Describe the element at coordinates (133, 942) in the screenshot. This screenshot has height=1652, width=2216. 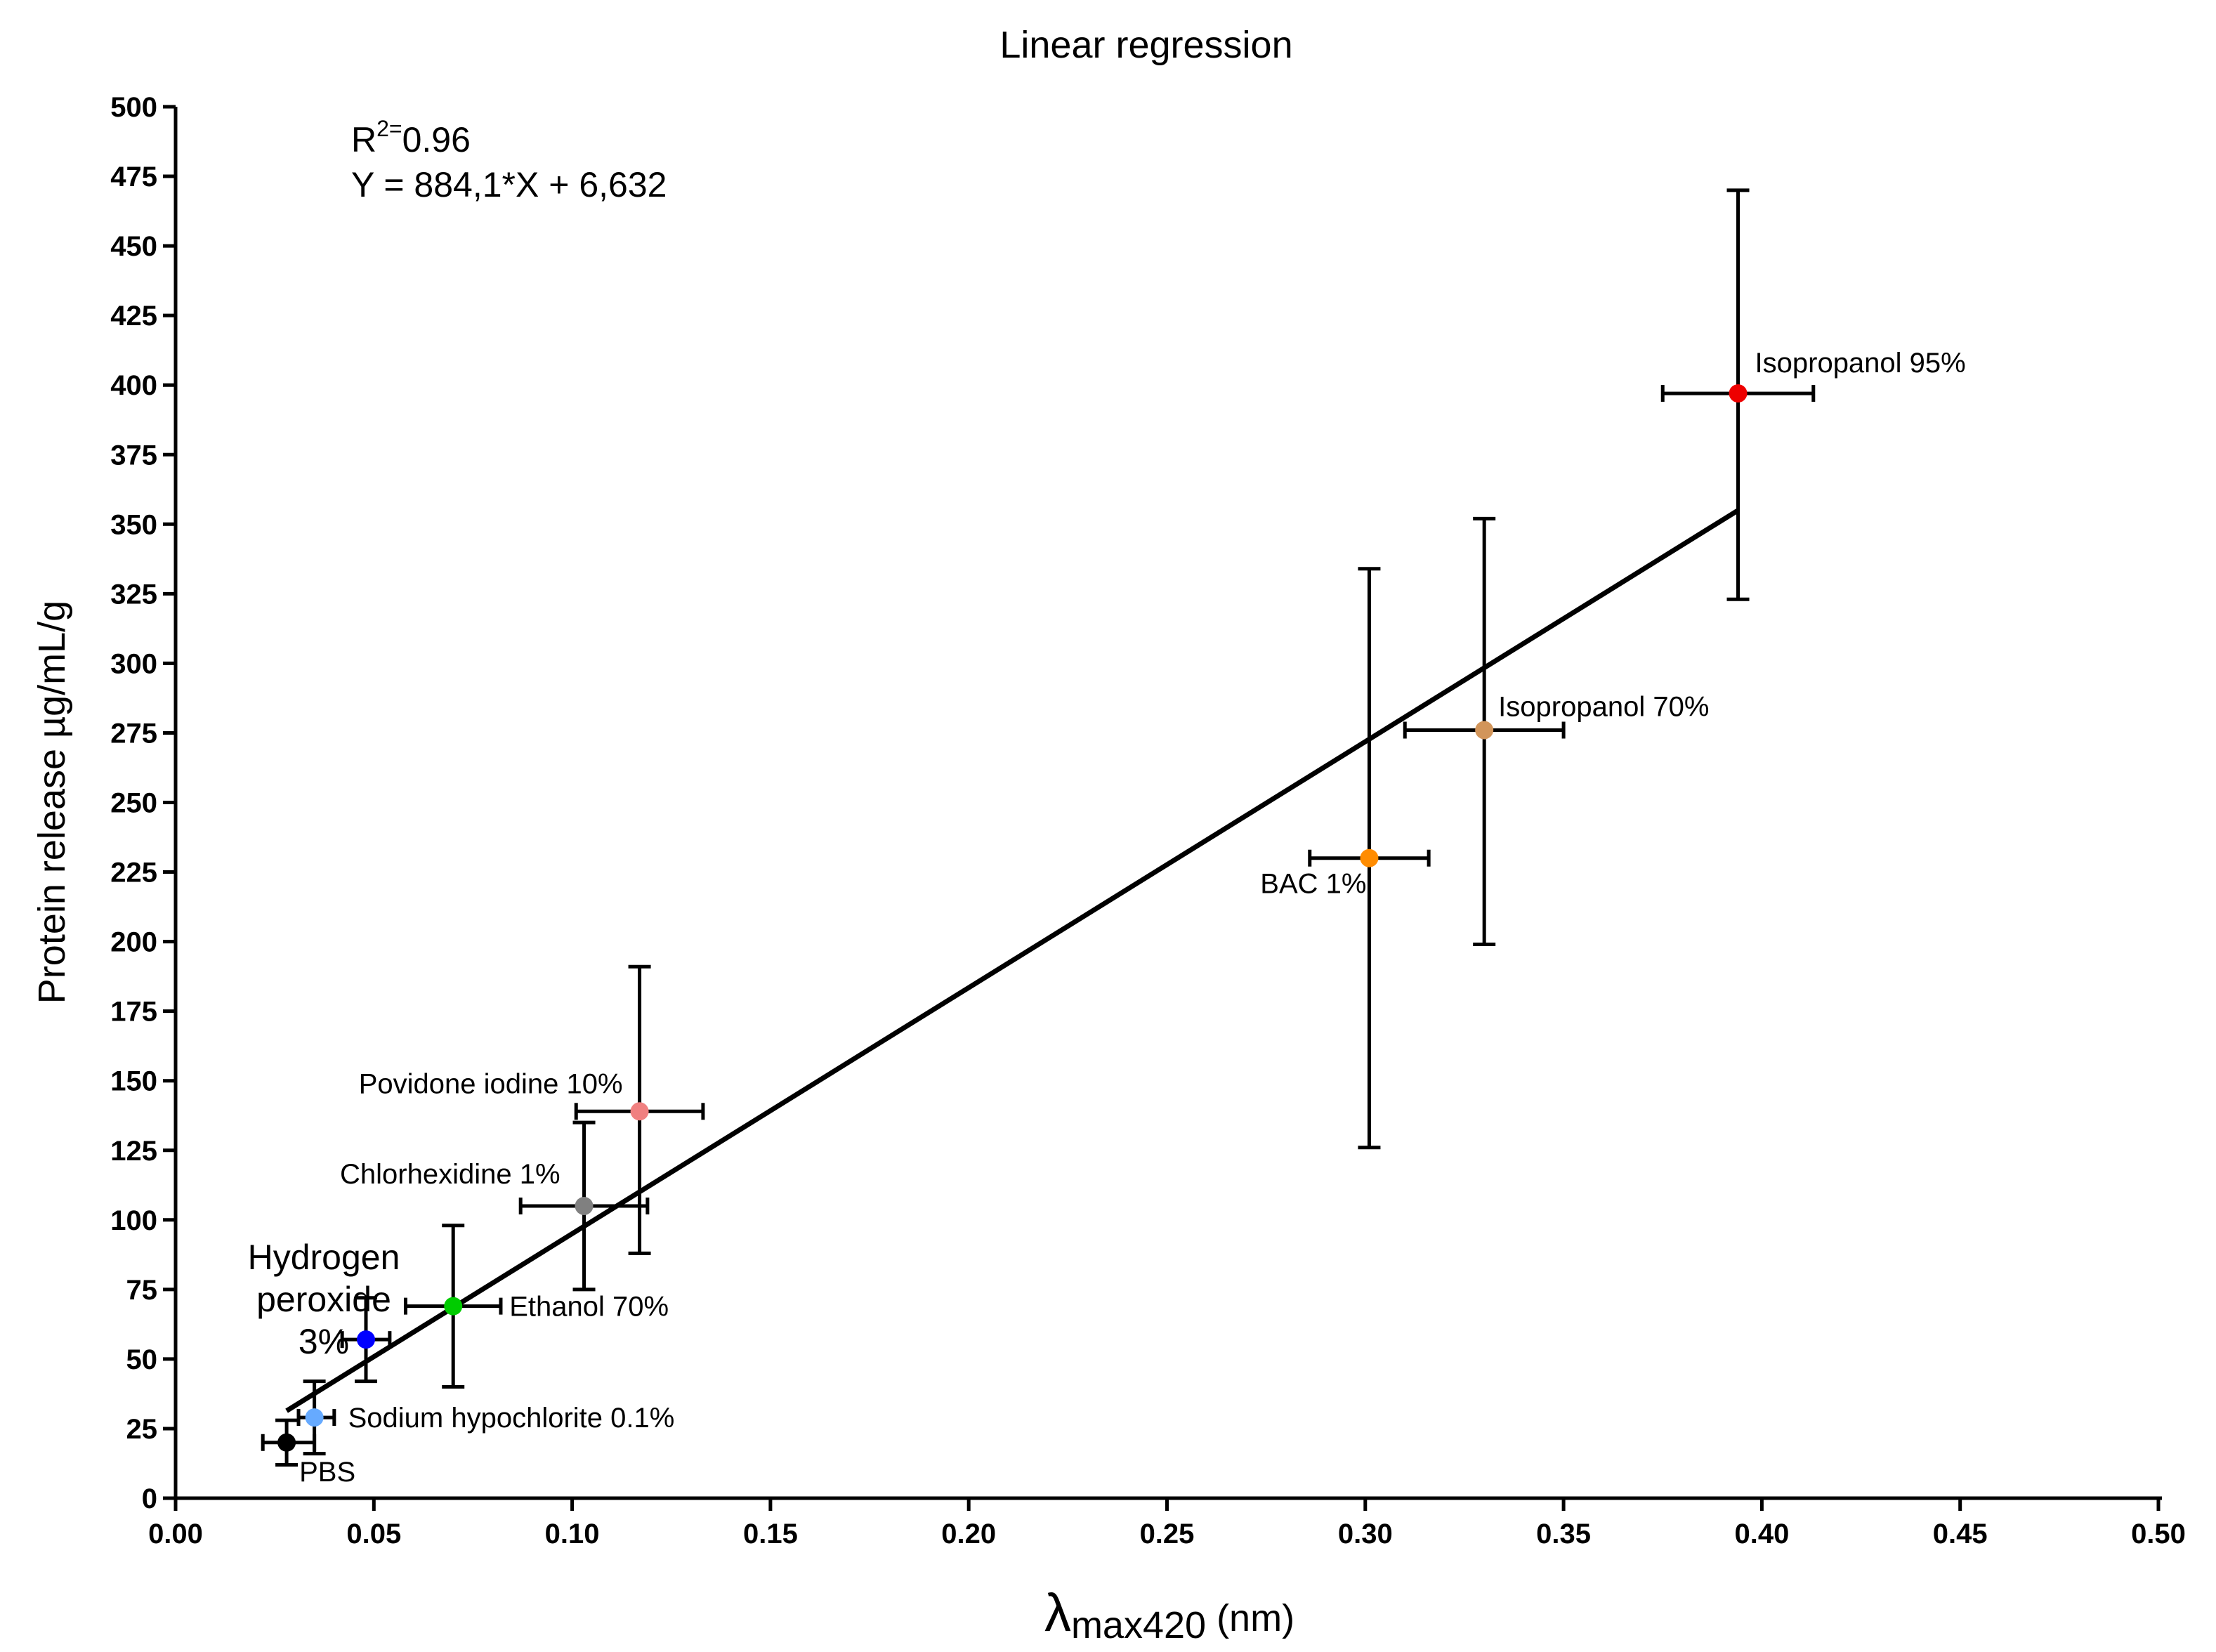
I see `y-tick-label: 200` at that location.